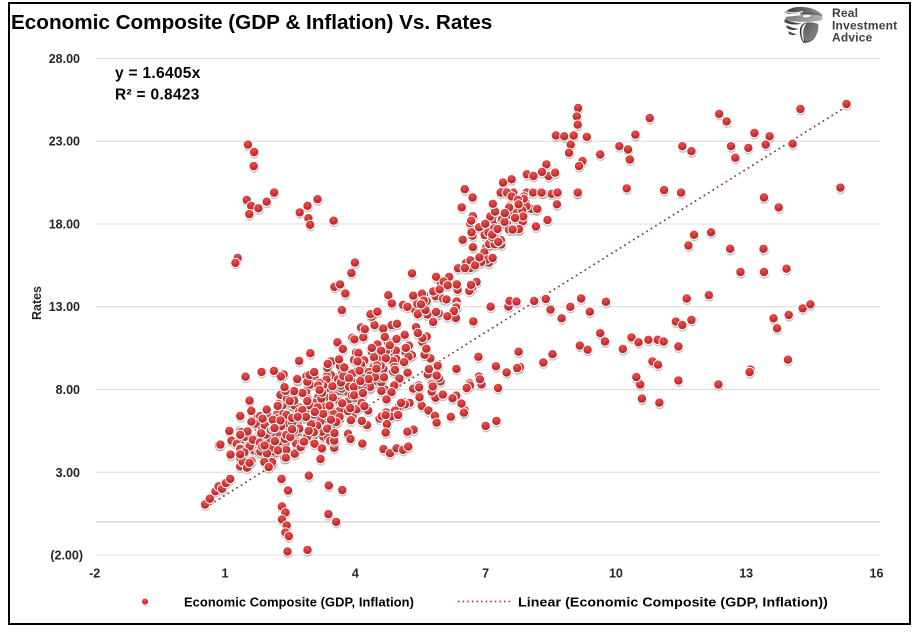 Image resolution: width=920 pixels, height=638 pixels. Describe the element at coordinates (852, 38) in the screenshot. I see `svg-text: Advice` at that location.